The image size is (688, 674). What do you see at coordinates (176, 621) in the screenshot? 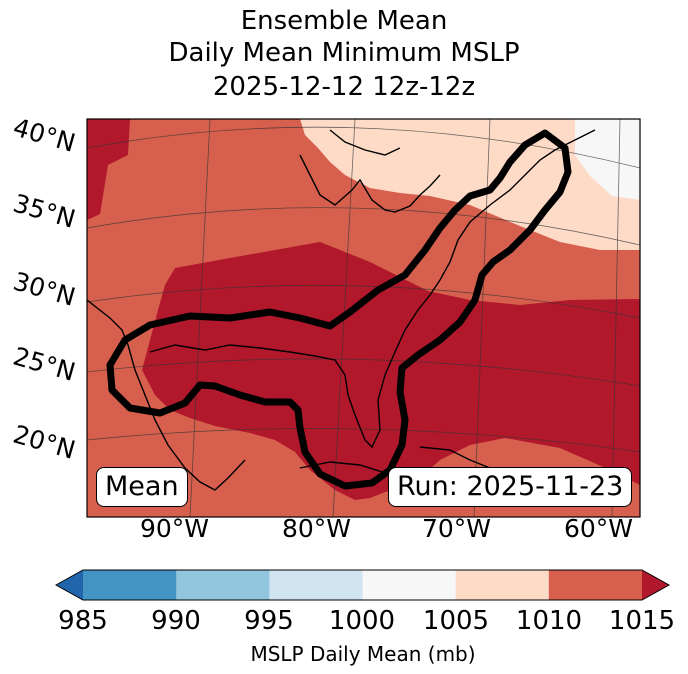
I see `colorbar-tick-990: 990` at bounding box center [176, 621].